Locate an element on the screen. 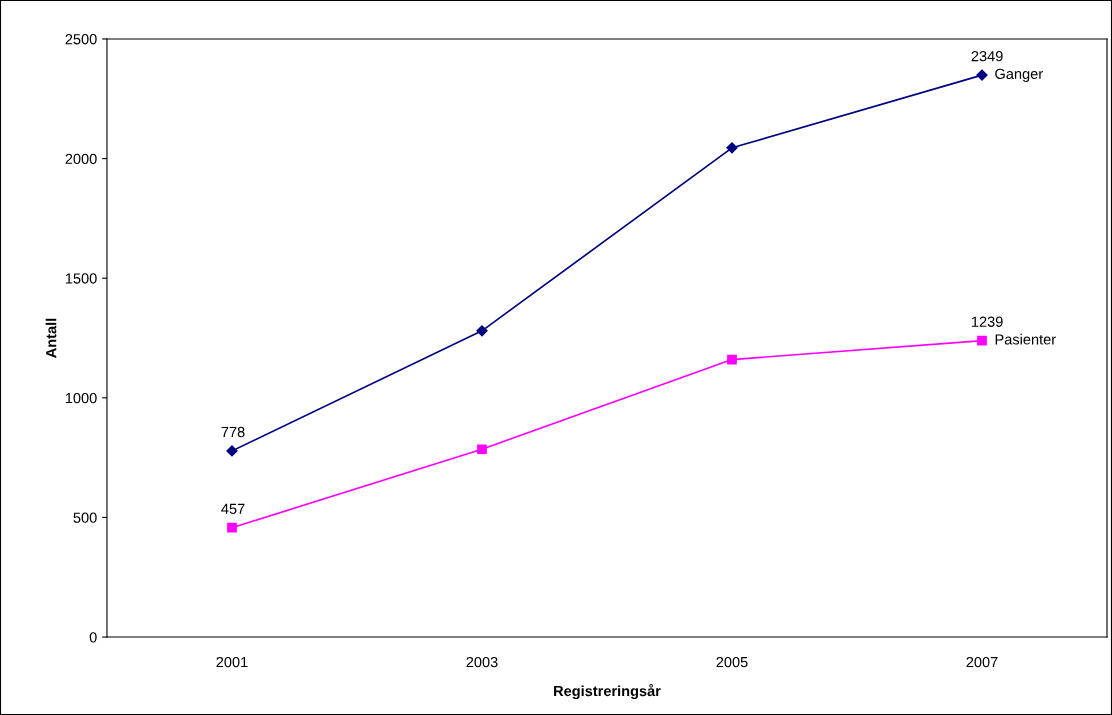  y-axis-title: Antall is located at coordinates (51, 338).